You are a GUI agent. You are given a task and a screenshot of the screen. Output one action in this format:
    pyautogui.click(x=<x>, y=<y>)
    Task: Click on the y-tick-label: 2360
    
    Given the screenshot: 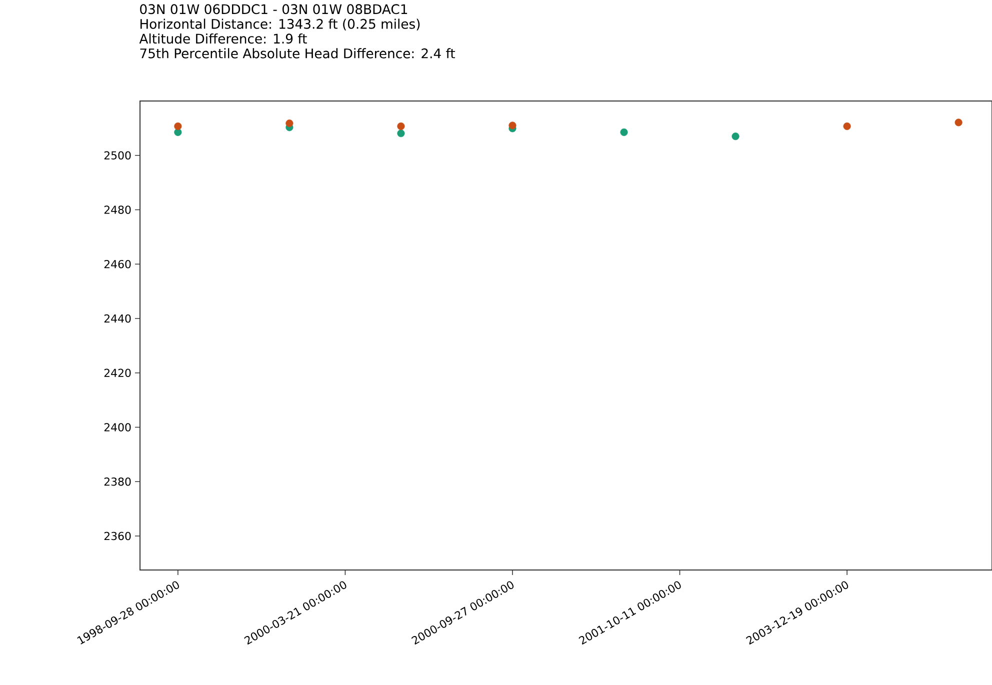 What is the action you would take?
    pyautogui.click(x=117, y=536)
    